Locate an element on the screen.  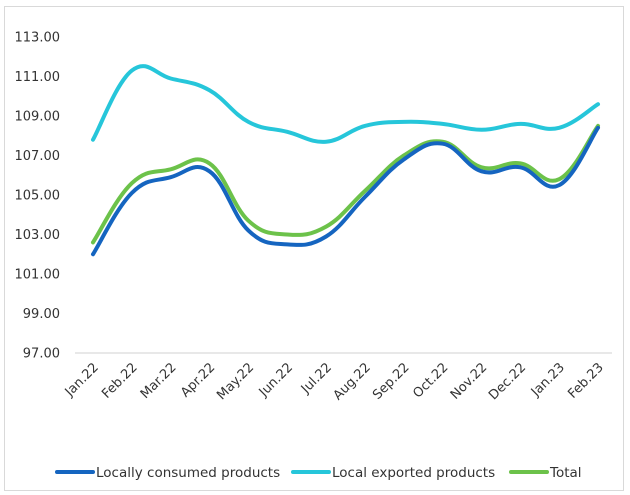
y-tick-label: 97.00 is located at coordinates (41, 354).